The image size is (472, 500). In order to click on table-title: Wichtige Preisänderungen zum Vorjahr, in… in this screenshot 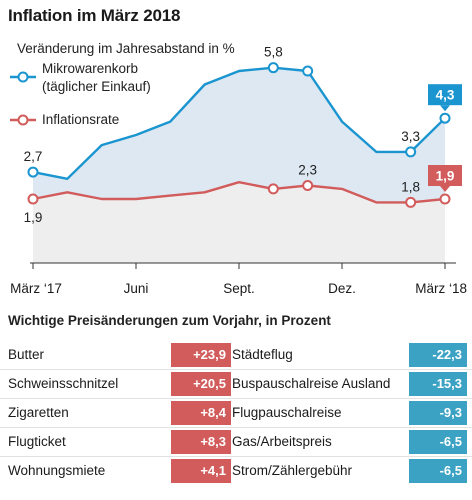, I will do `click(169, 320)`.